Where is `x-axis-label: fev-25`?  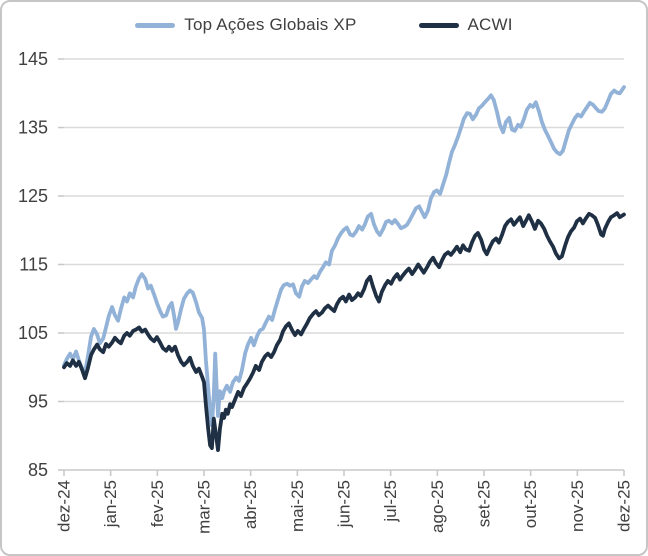 x-axis-label: fev-25 is located at coordinates (157, 503).